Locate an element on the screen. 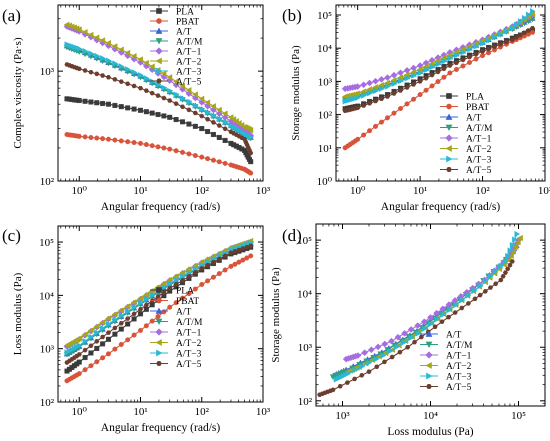  x-tick-label: 10⁰ is located at coordinates (80, 191).